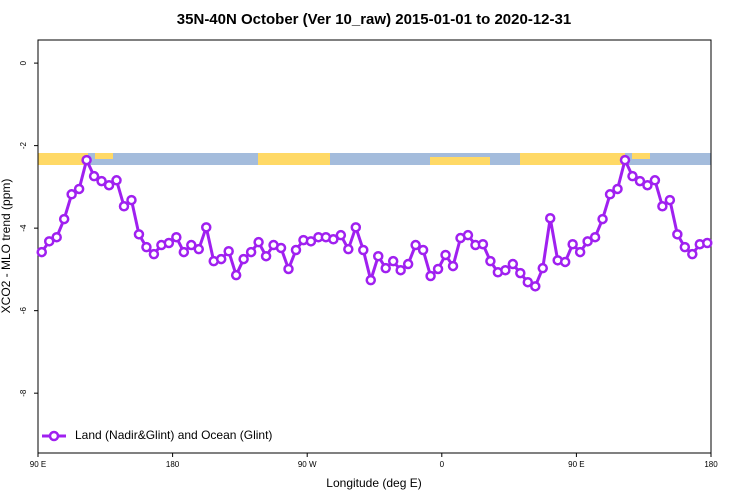 The width and height of the screenshot is (750, 500). Describe the element at coordinates (23, 228) in the screenshot. I see `y-tick-label: -4` at that location.